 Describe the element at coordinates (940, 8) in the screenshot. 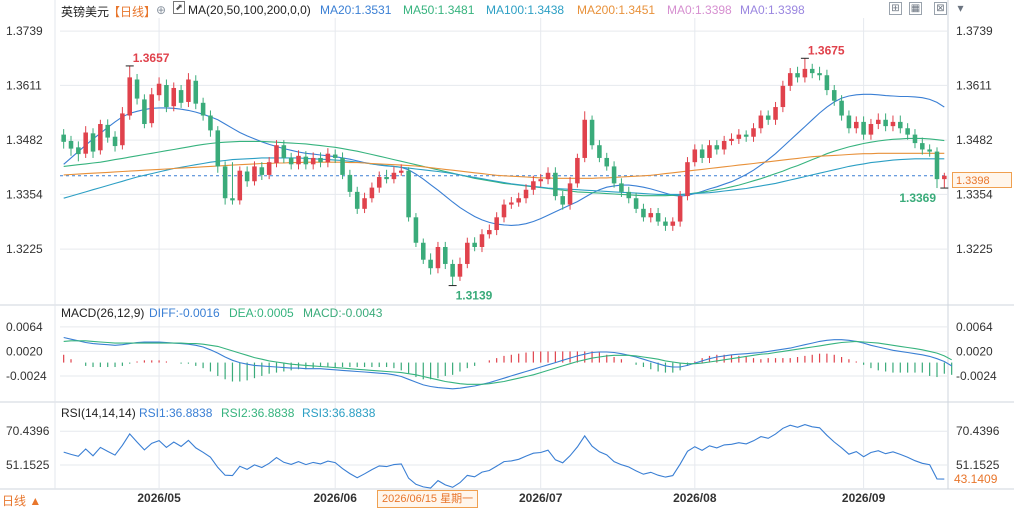

I see `close-panel-icon: ⊠` at that location.